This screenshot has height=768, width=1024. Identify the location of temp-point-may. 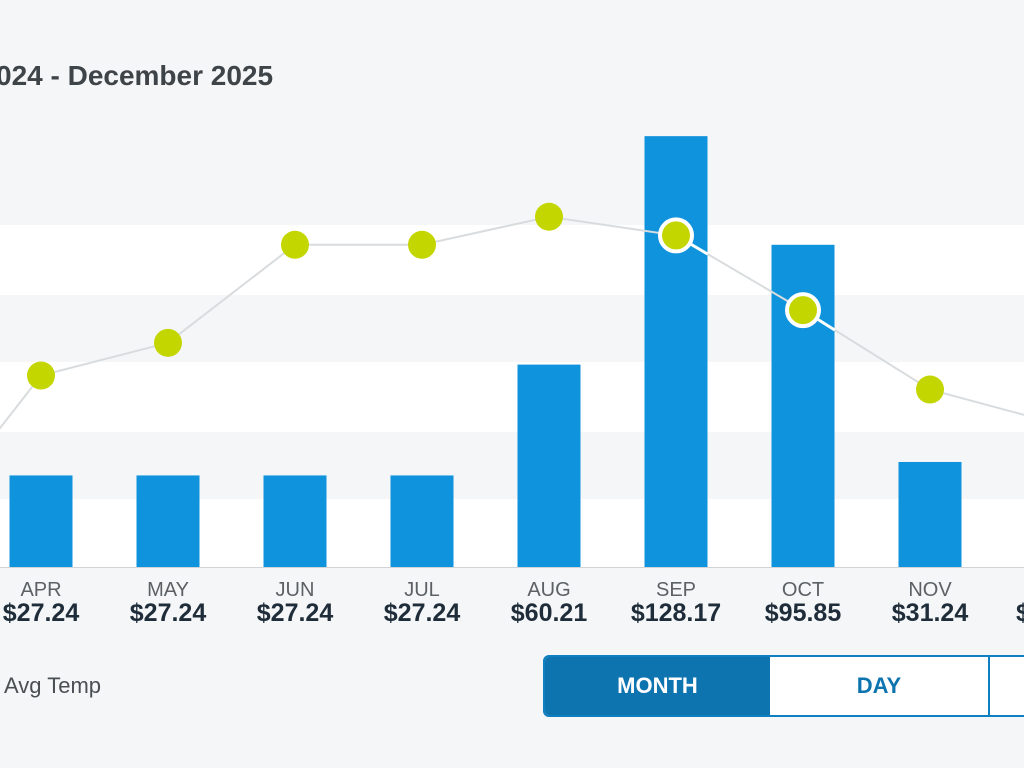
(168, 342).